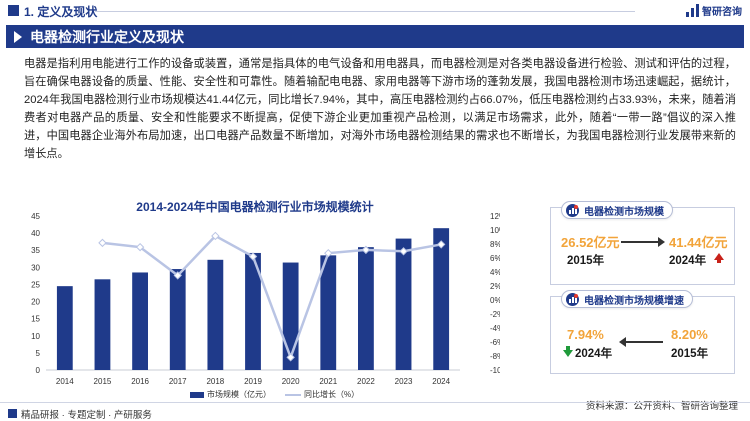  I want to click on brand-name: 智研咨询, so click(722, 12).